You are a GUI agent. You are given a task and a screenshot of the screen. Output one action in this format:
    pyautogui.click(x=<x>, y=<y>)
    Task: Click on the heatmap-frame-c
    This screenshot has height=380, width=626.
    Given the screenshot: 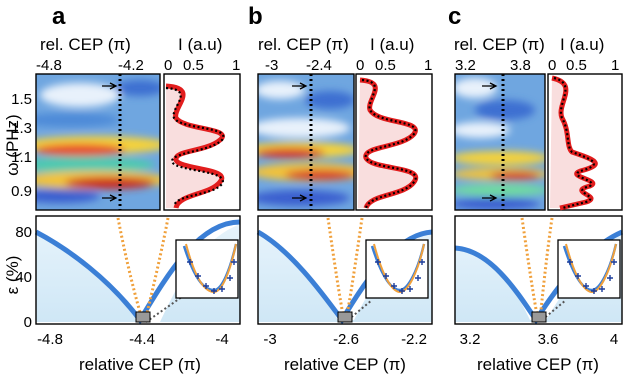 What is the action you would take?
    pyautogui.click(x=500, y=142)
    